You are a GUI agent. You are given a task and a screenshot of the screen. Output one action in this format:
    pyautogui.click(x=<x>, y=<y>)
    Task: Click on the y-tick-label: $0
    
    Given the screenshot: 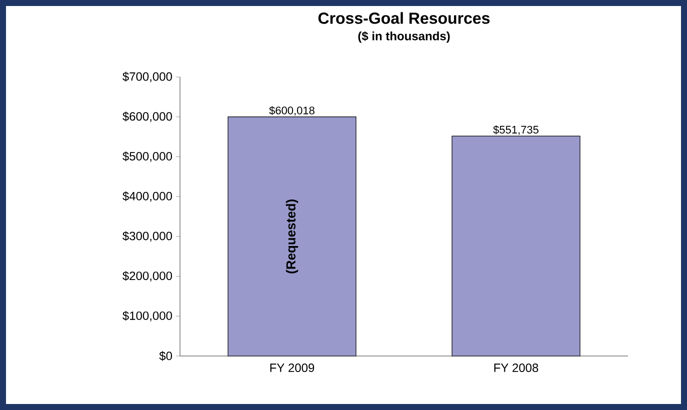 What is the action you would take?
    pyautogui.click(x=165, y=356)
    